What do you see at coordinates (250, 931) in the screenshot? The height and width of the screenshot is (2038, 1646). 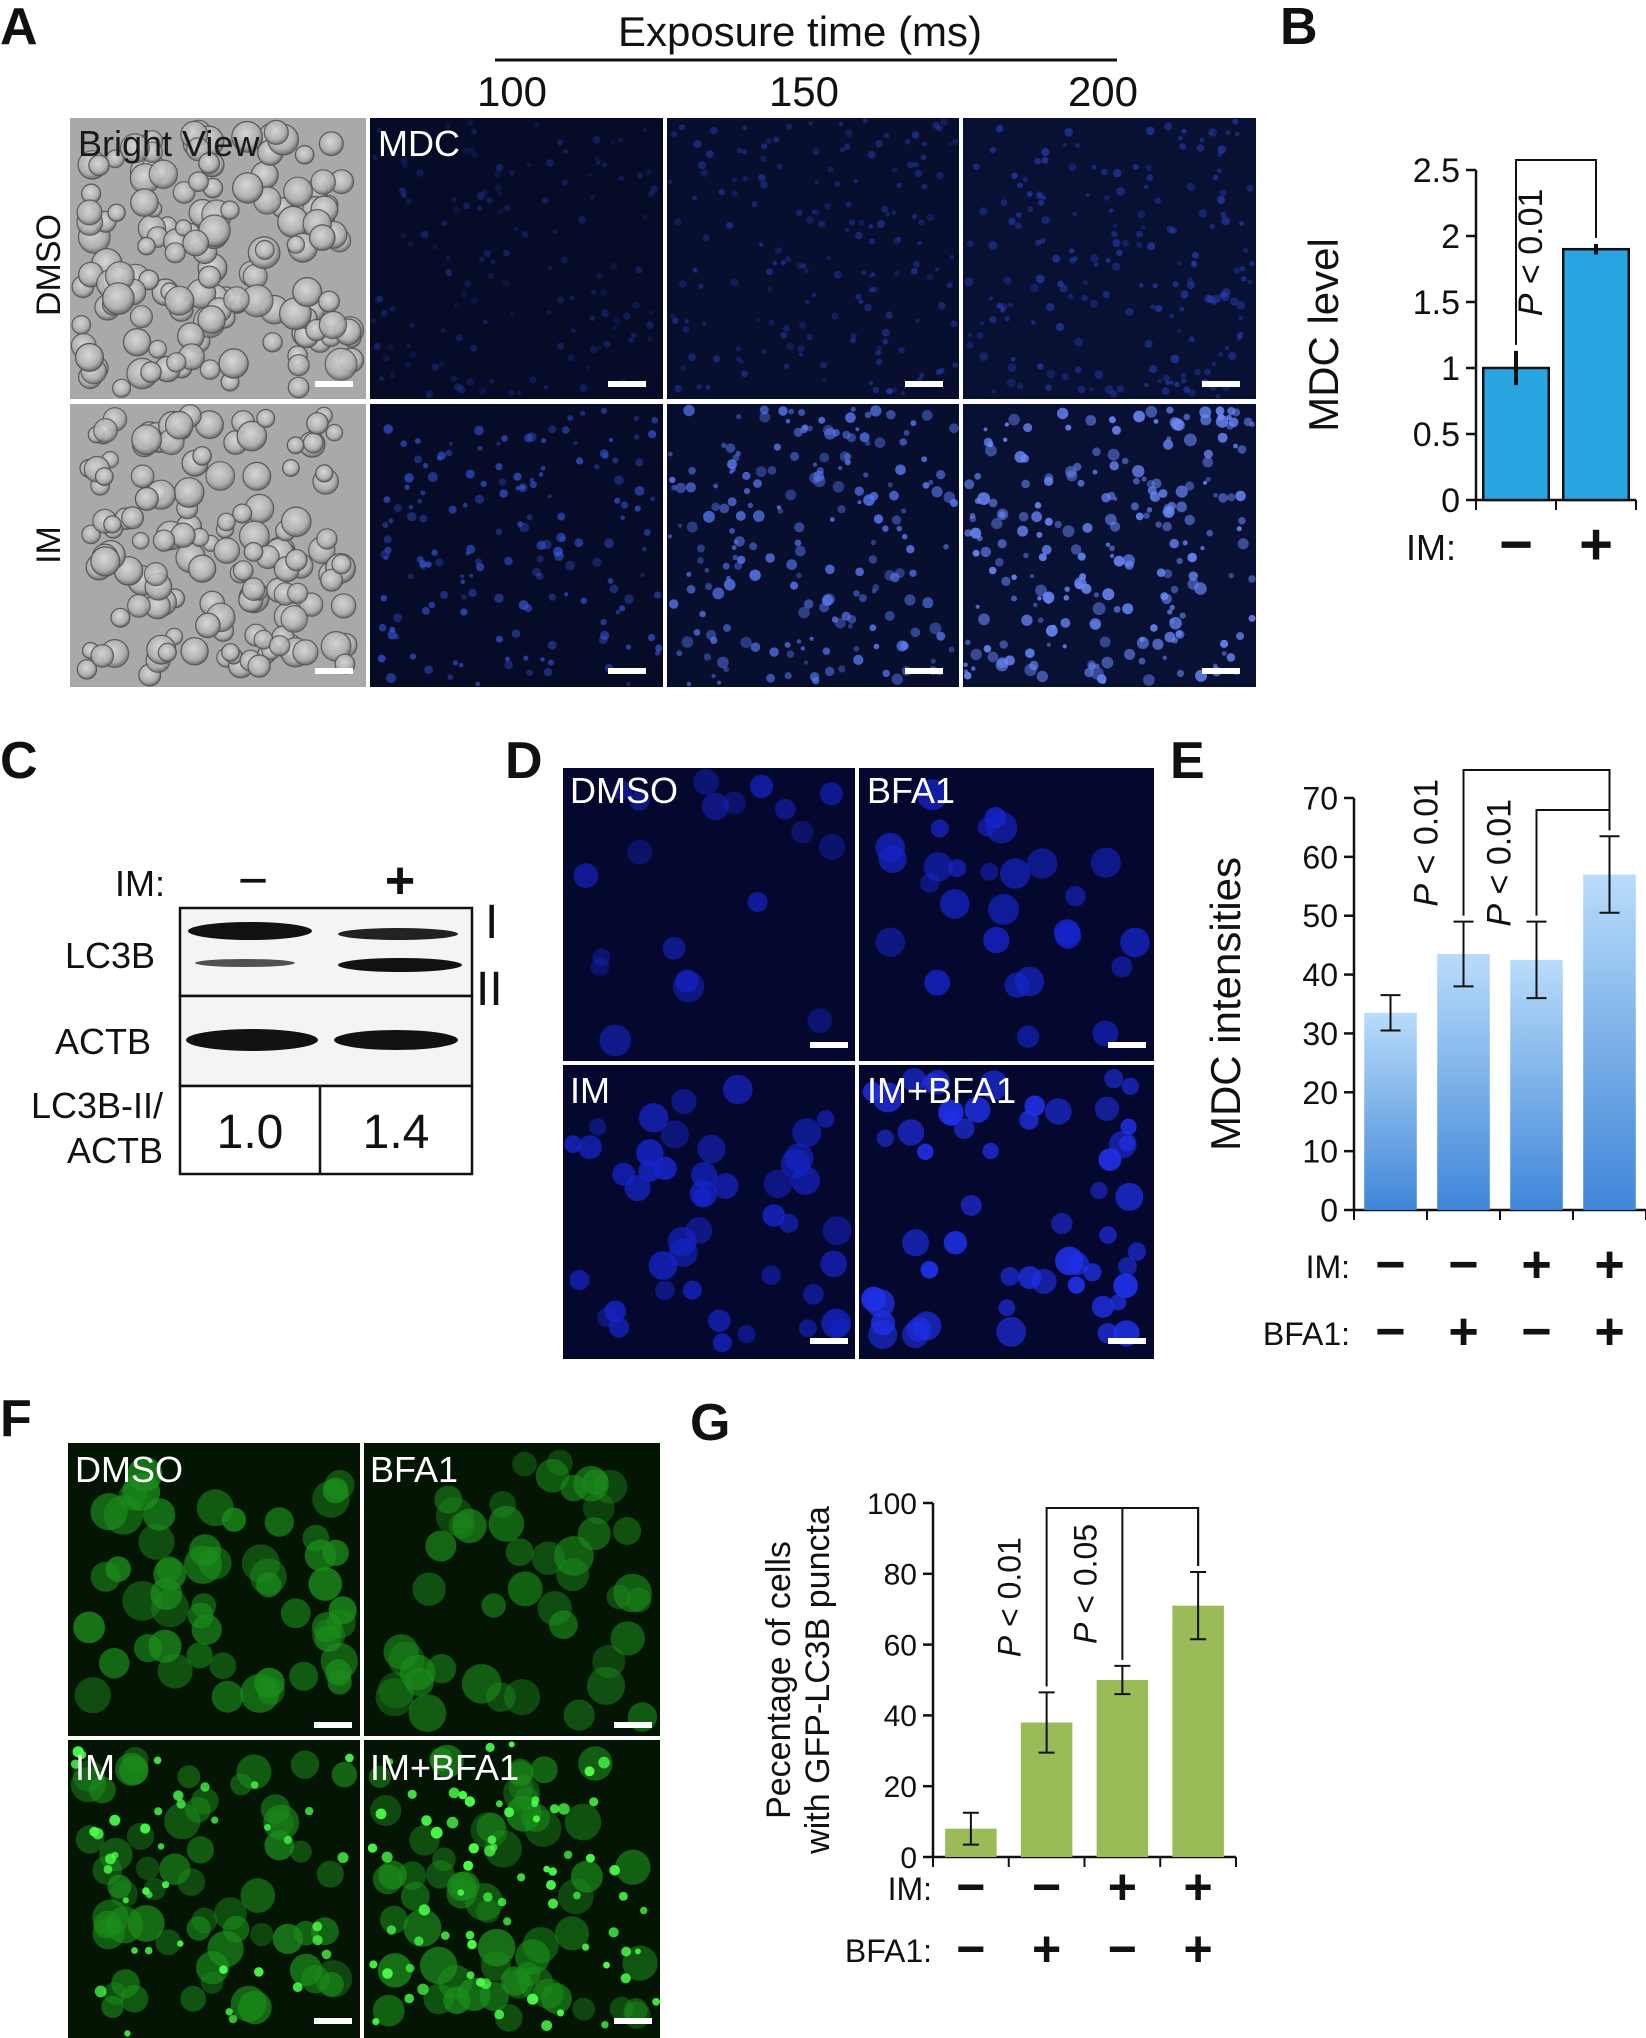 I see `band-lc3b-i-lane1` at bounding box center [250, 931].